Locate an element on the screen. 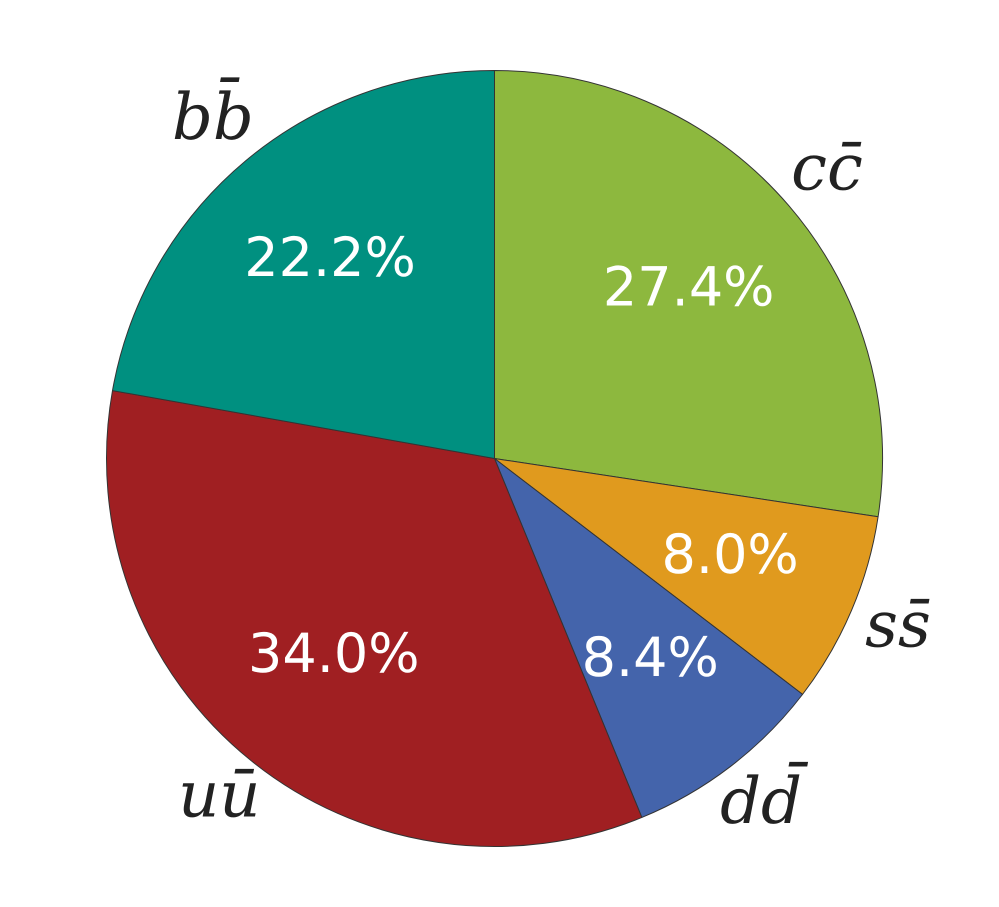 Image resolution: width=999 pixels, height=907 pixels. data-label: 34.0% is located at coordinates (334, 653).